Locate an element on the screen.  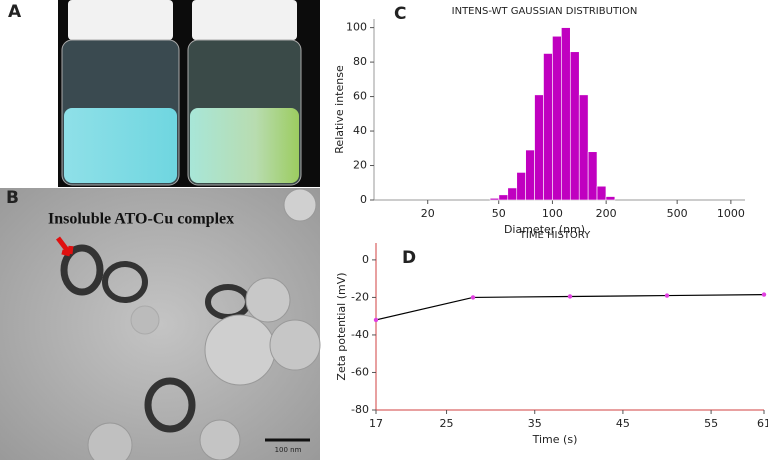
y-tick-label: -80 is located at coordinates (360, 409).